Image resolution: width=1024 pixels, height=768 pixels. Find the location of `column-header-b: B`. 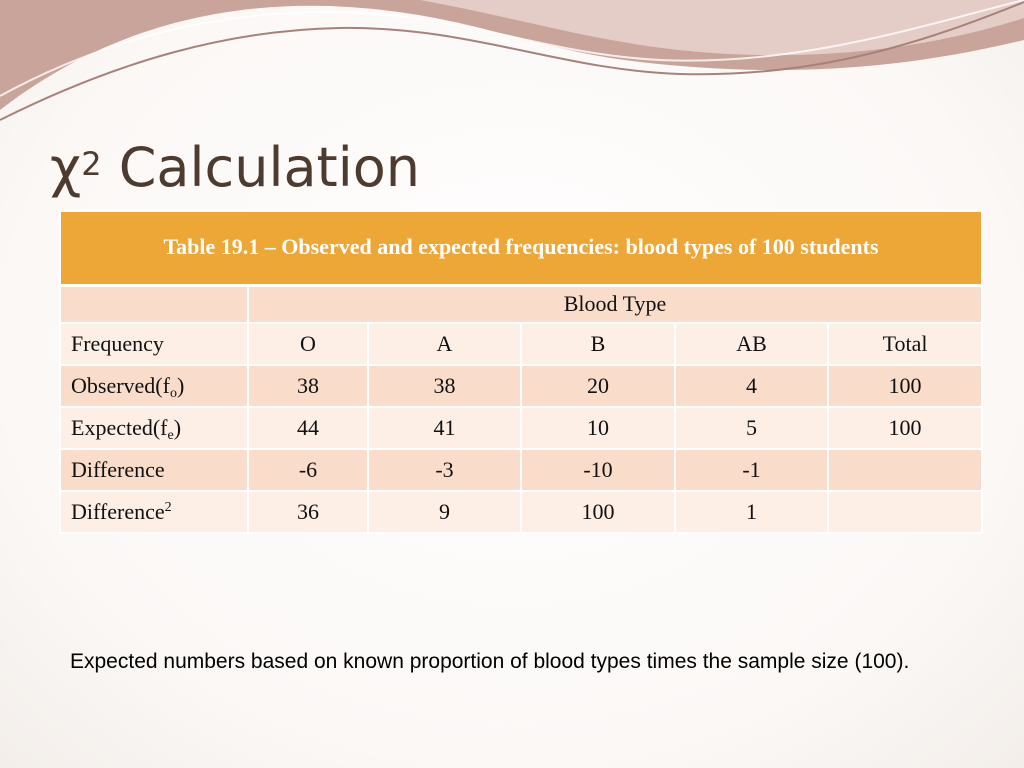

column-header-b: B is located at coordinates (598, 344).